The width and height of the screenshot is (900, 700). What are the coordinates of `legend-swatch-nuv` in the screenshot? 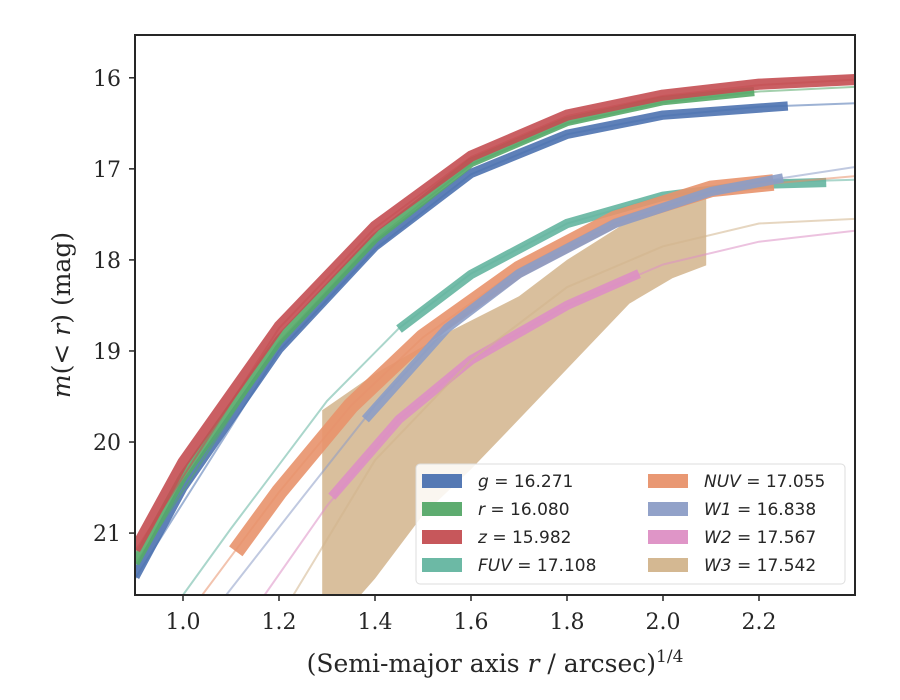 It's located at (668, 481).